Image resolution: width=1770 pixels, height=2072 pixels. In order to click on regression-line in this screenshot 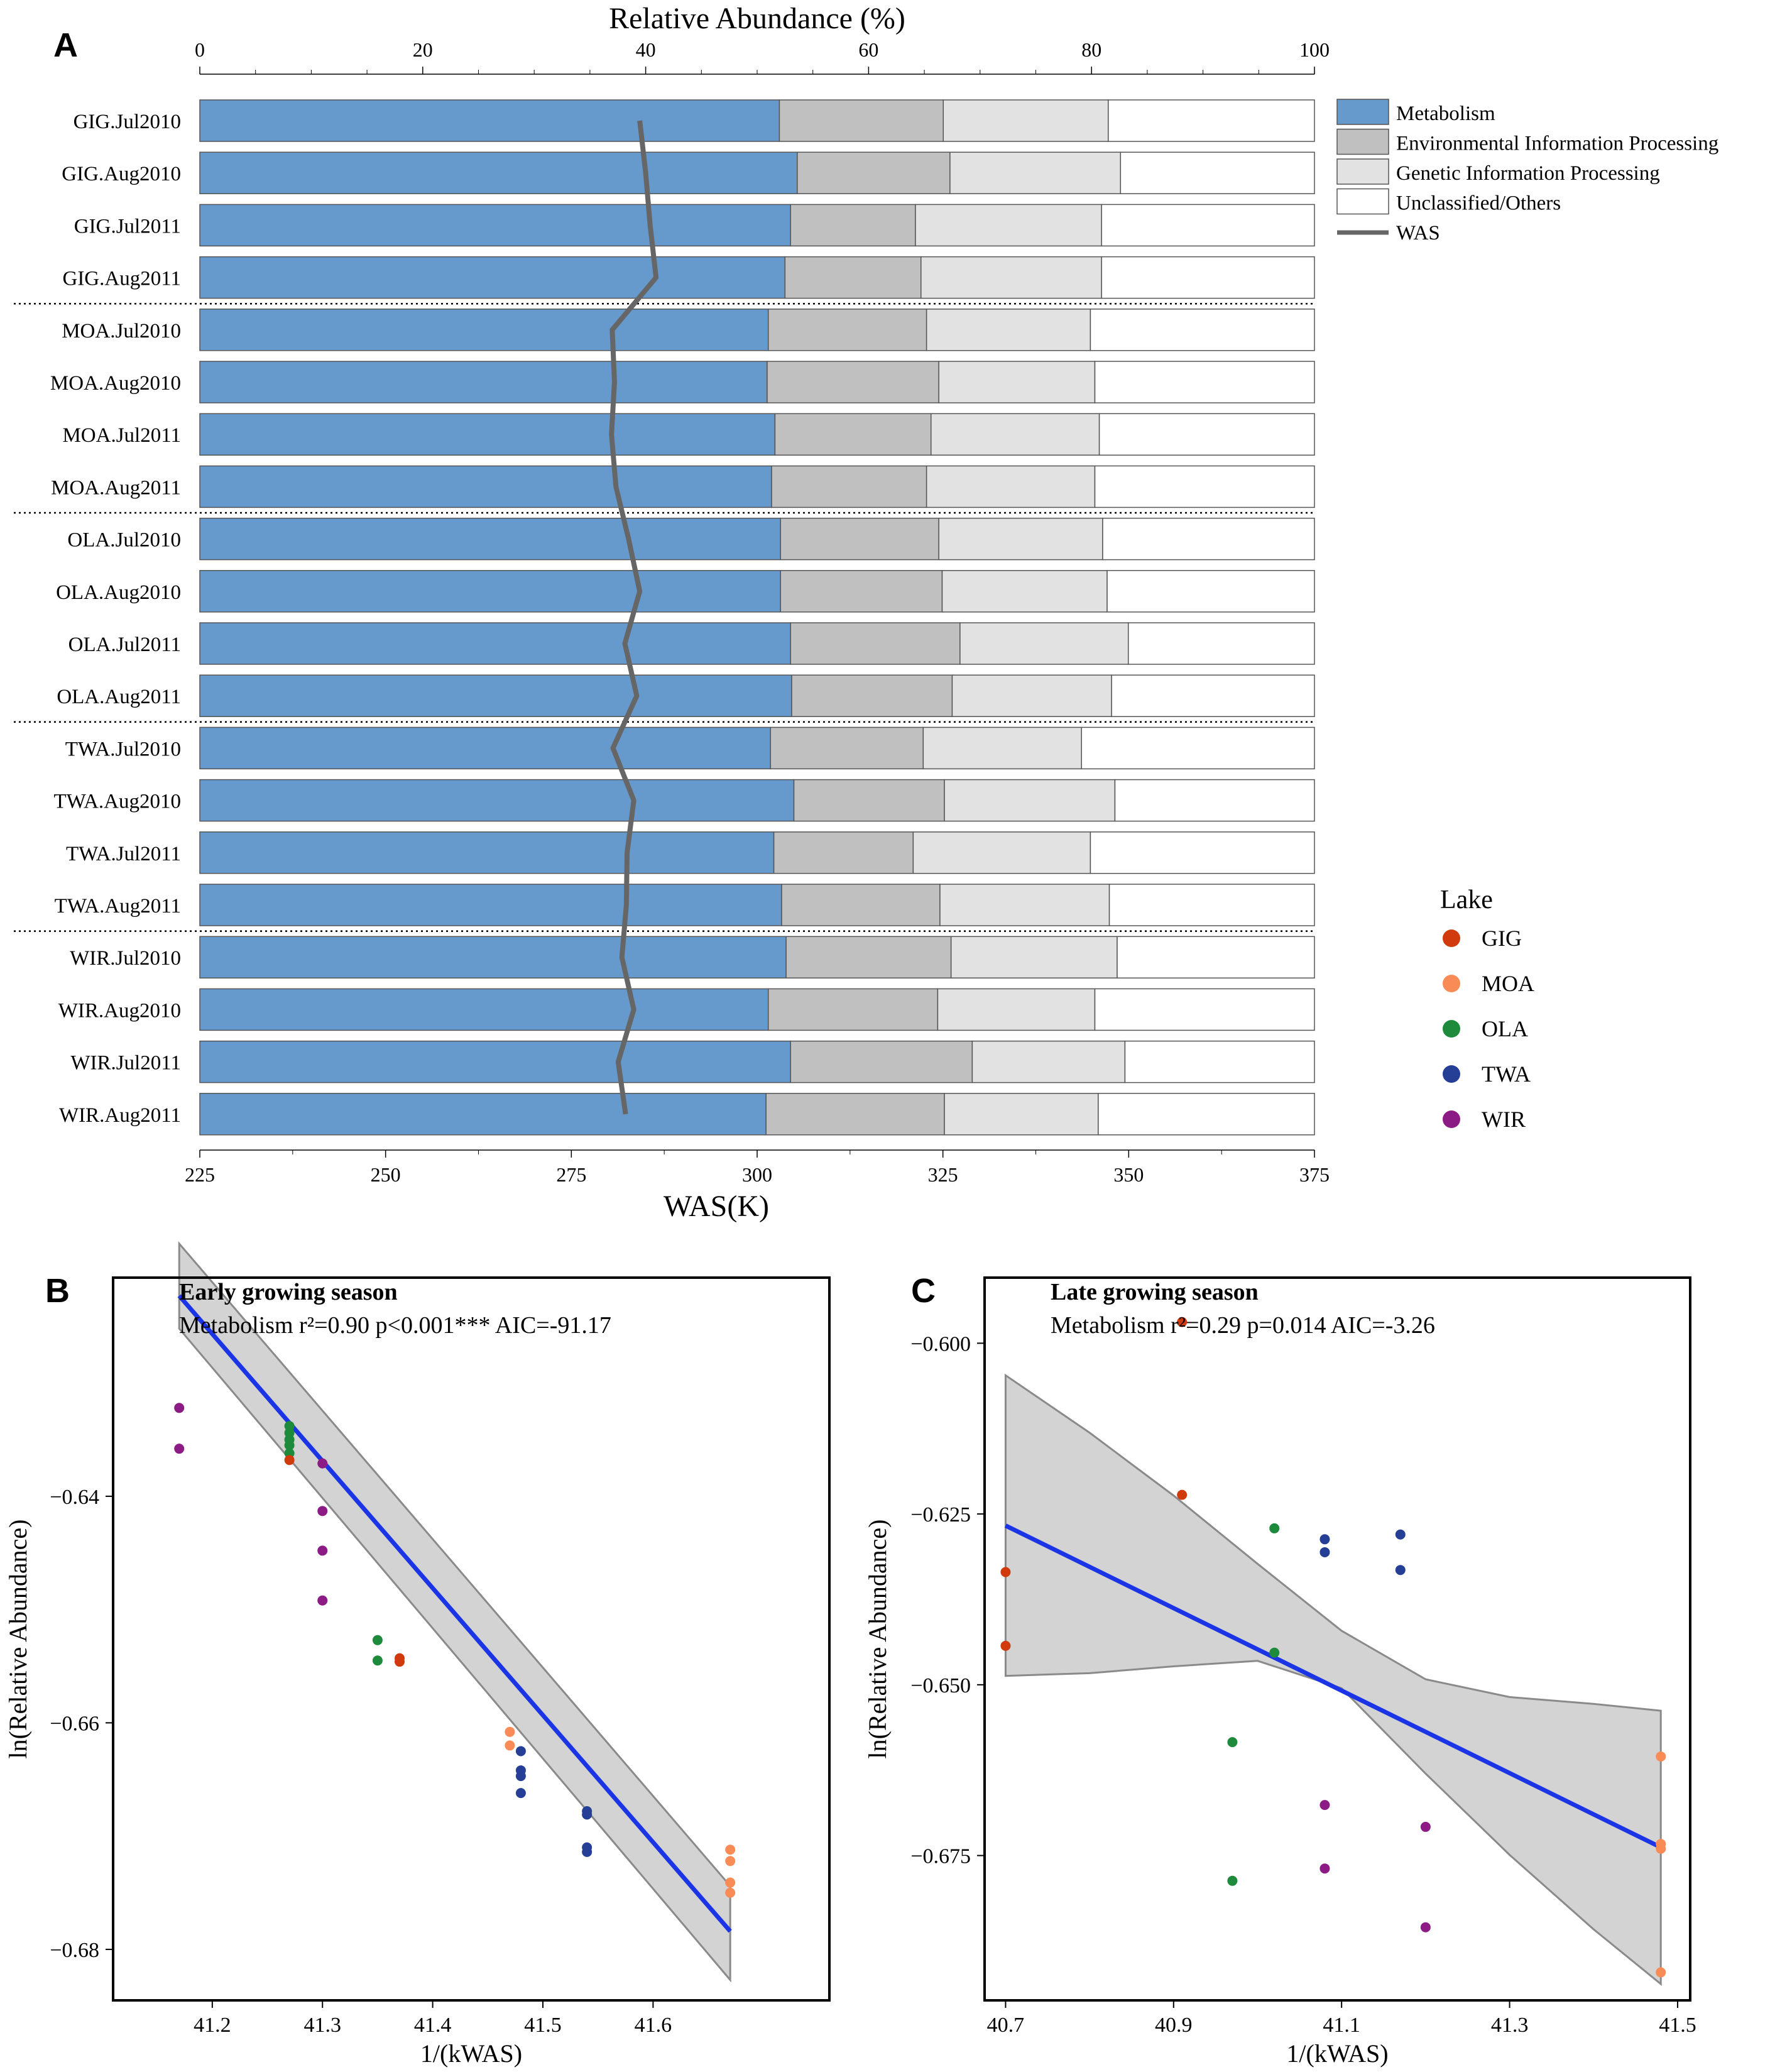, I will do `click(1333, 1686)`.